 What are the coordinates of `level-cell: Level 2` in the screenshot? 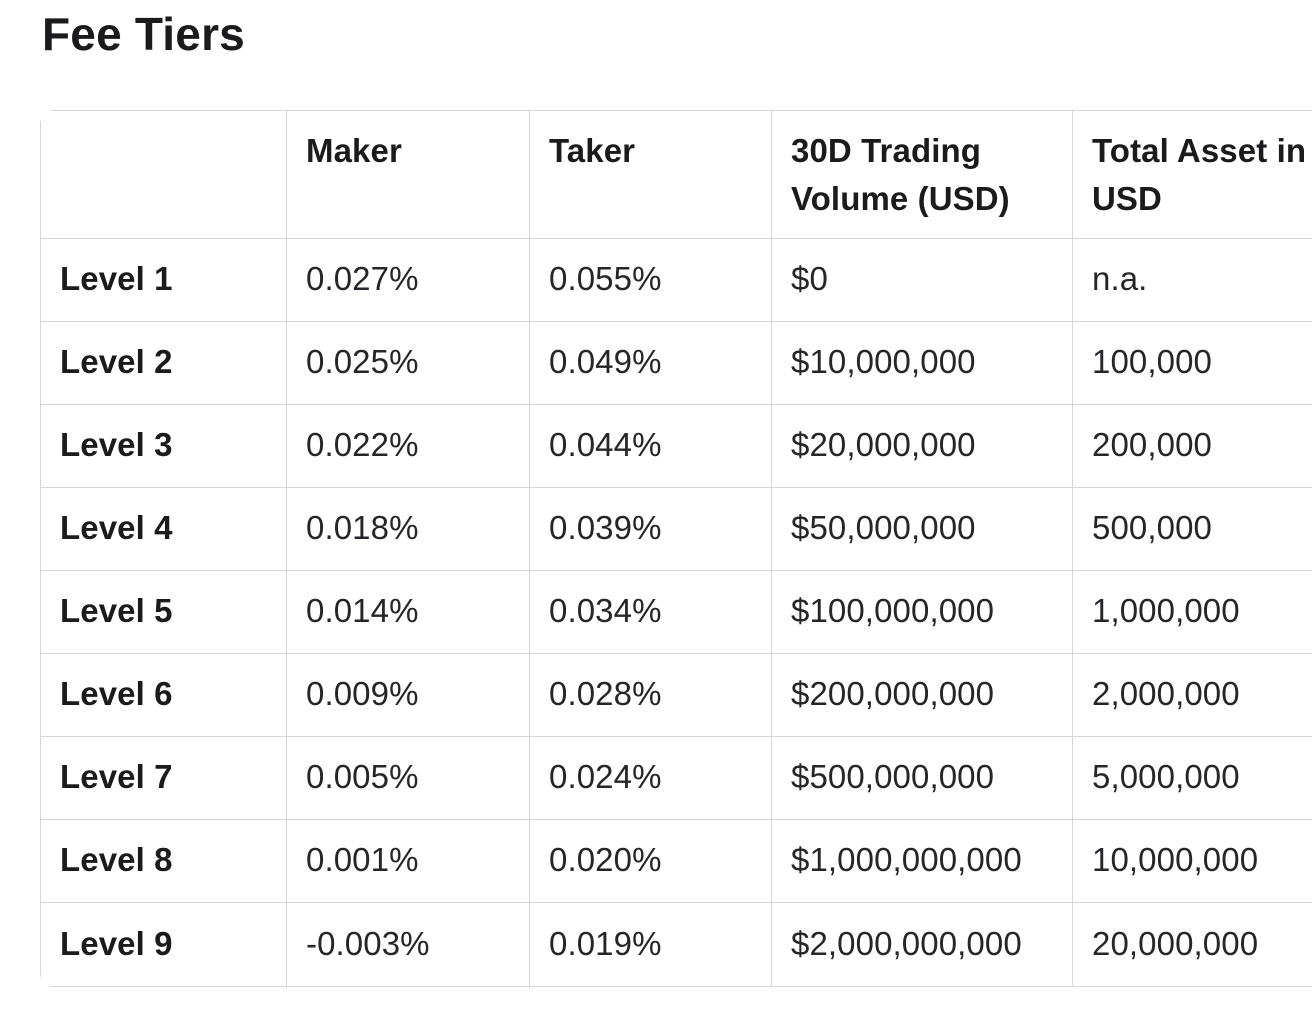 It's located at (164, 363).